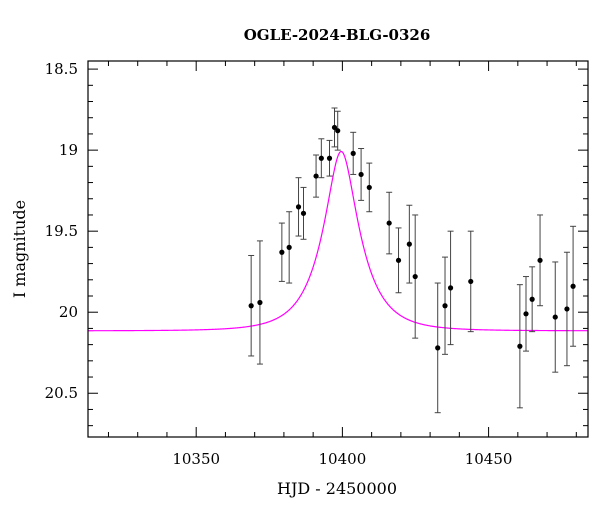 Image resolution: width=600 pixels, height=512 pixels. What do you see at coordinates (61, 393) in the screenshot?
I see `y-tick-label: 20.5` at bounding box center [61, 393].